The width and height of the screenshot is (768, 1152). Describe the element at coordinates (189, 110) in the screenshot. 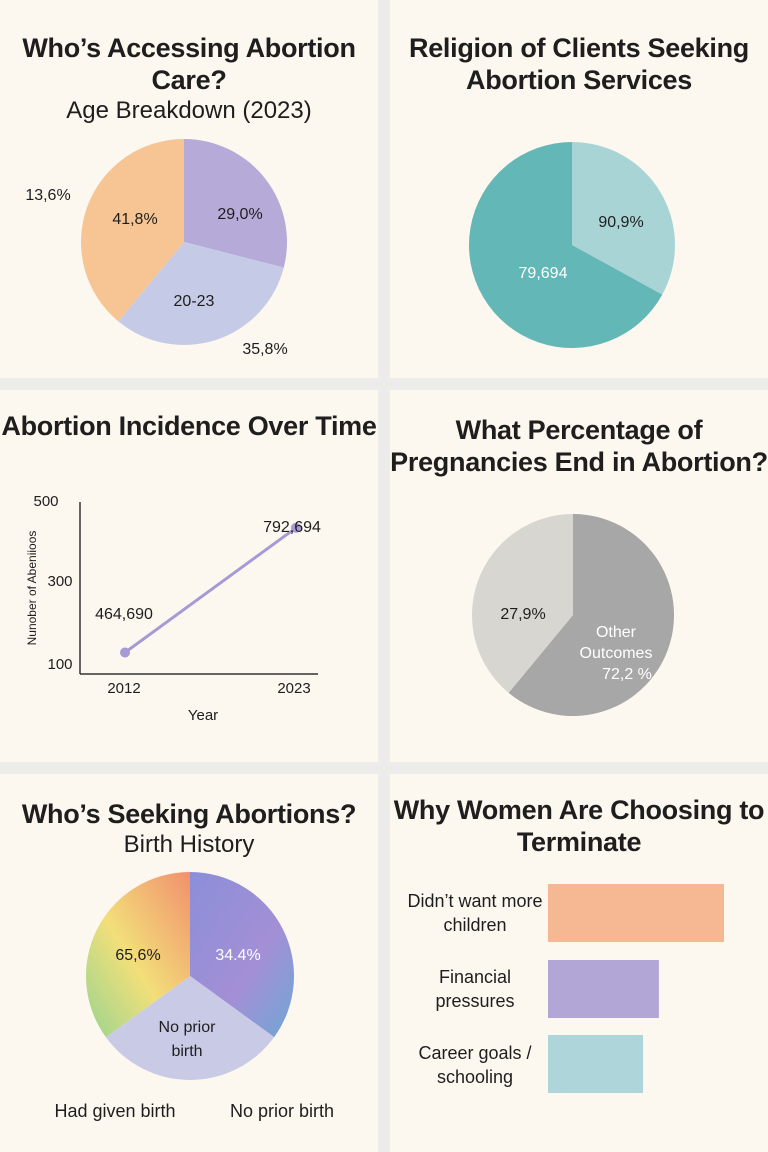

I see `chart-subtitle: Age Breakdown (2023)` at that location.